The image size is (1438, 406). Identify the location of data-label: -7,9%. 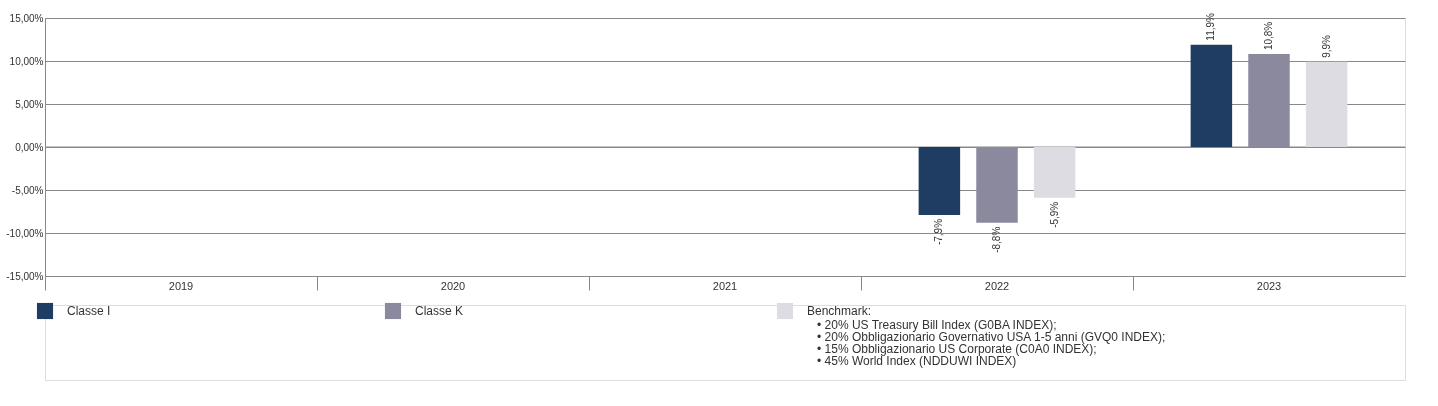
(939, 232).